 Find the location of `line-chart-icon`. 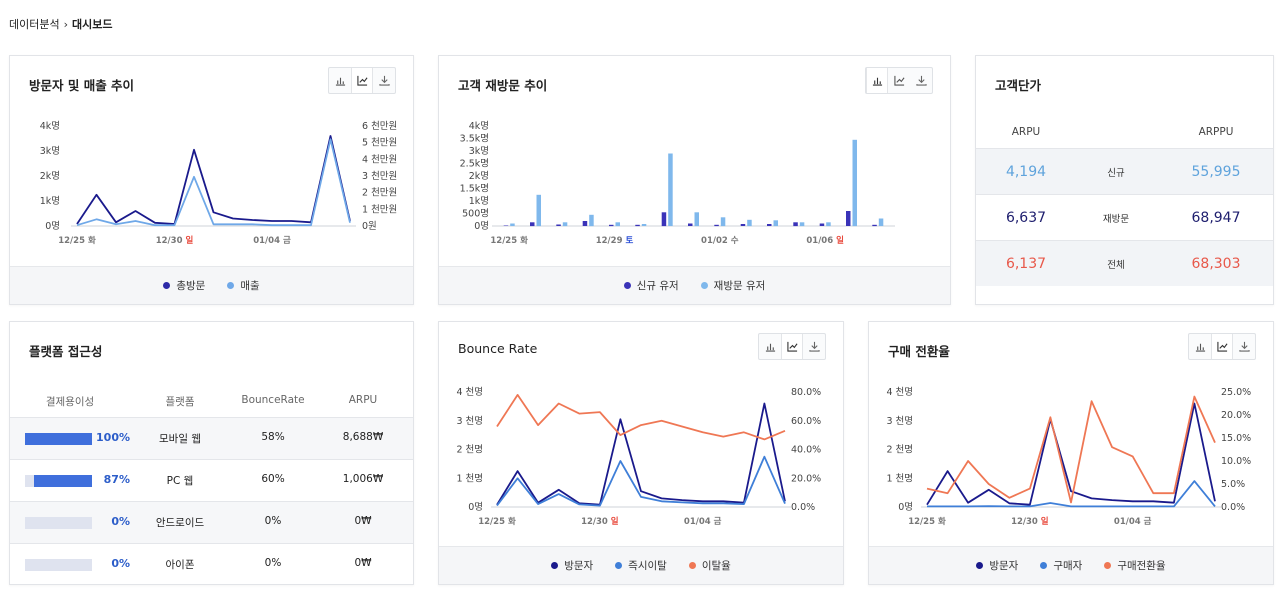

line-chart-icon is located at coordinates (362, 80).